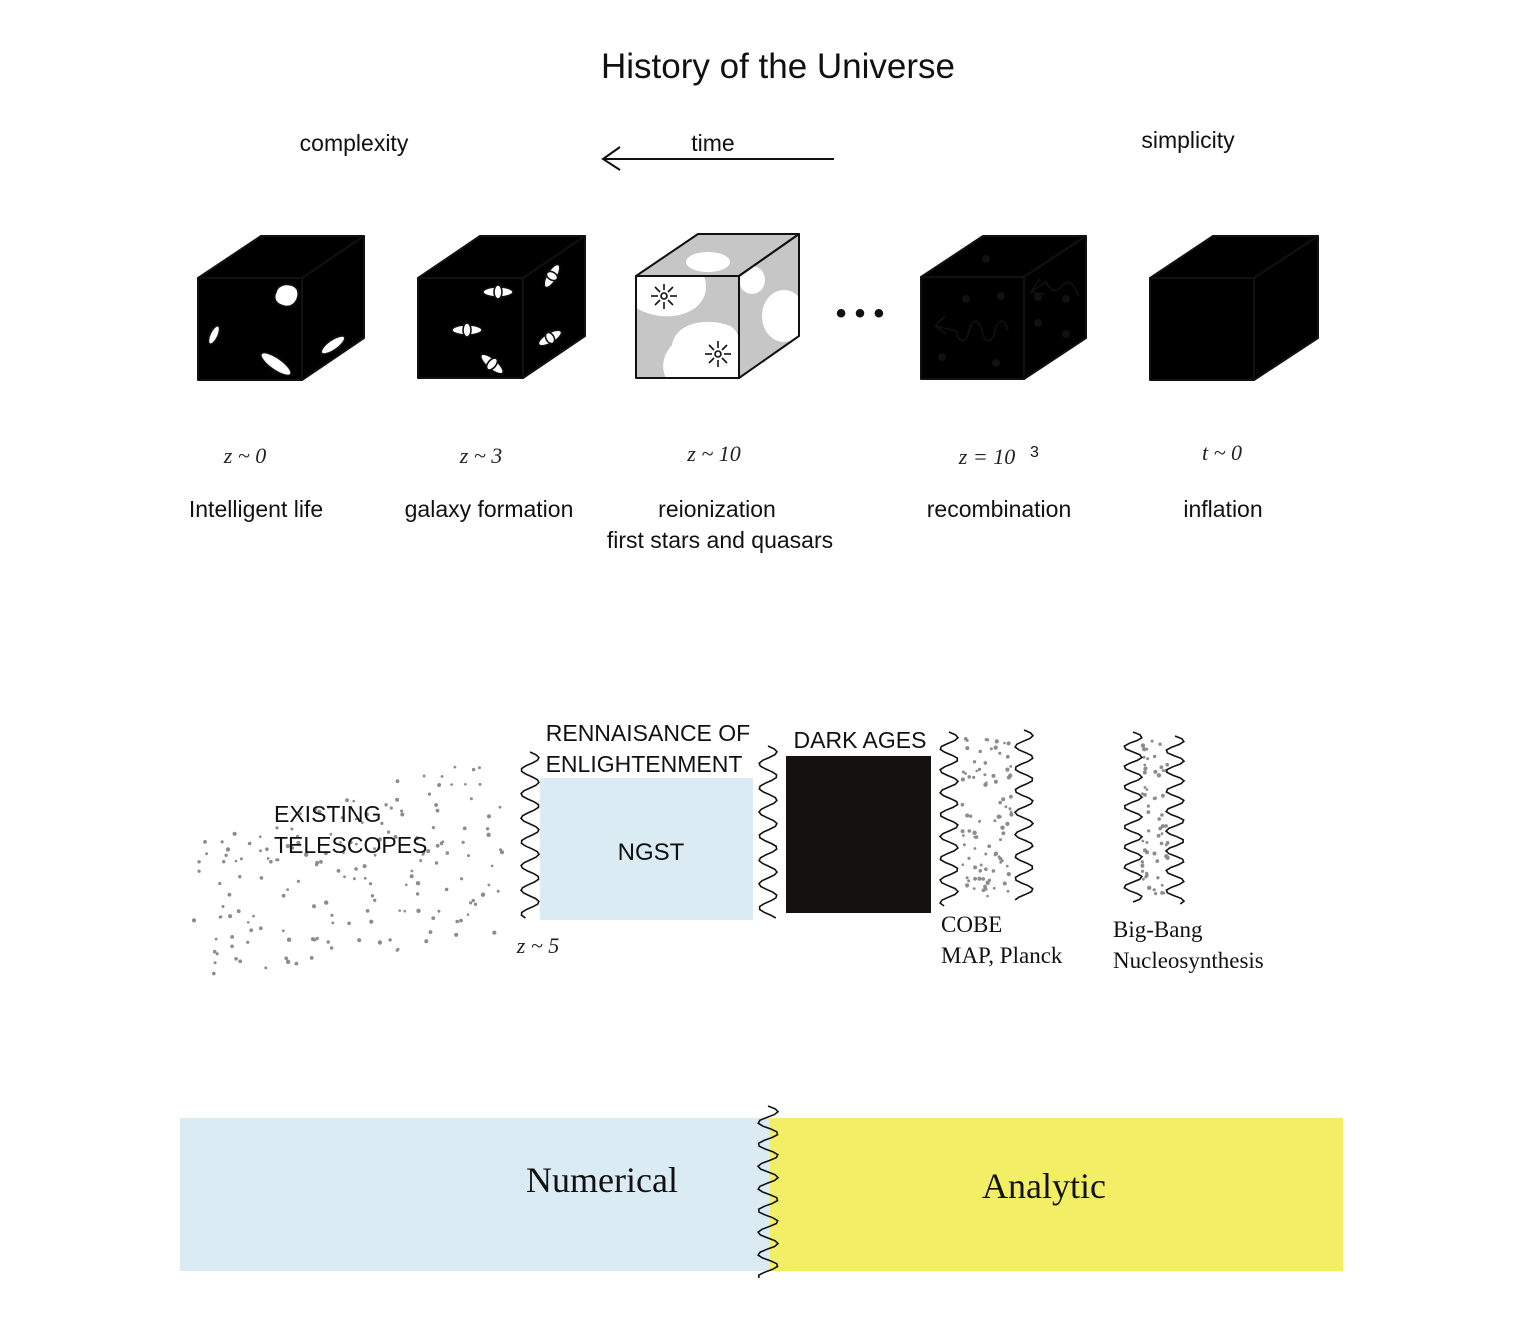 This screenshot has width=1540, height=1328. I want to click on cube-intelligent-life, so click(281, 308).